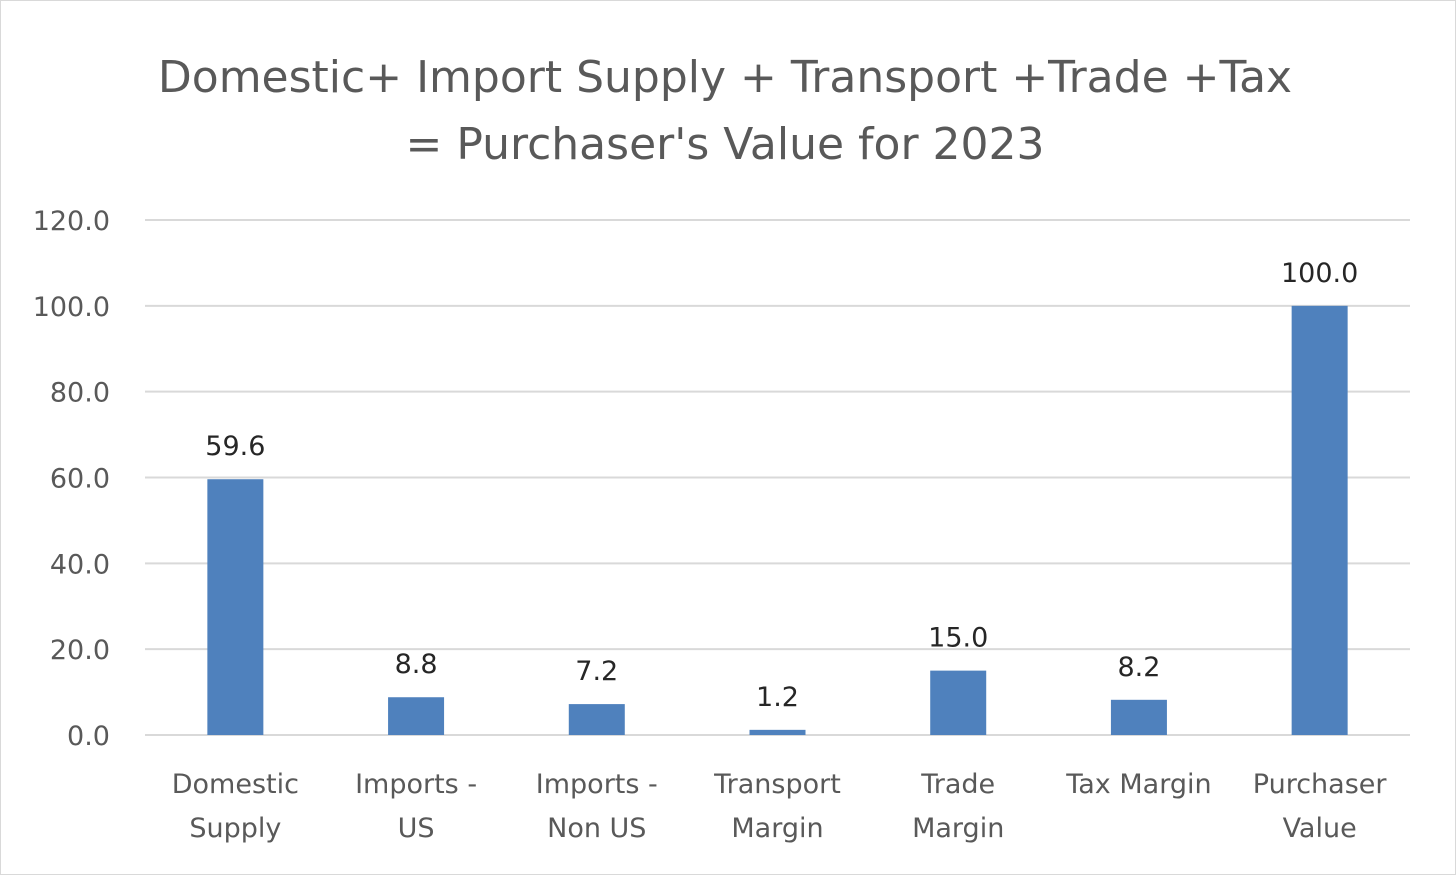  I want to click on y-tick-label-6: 120.0, so click(71, 221).